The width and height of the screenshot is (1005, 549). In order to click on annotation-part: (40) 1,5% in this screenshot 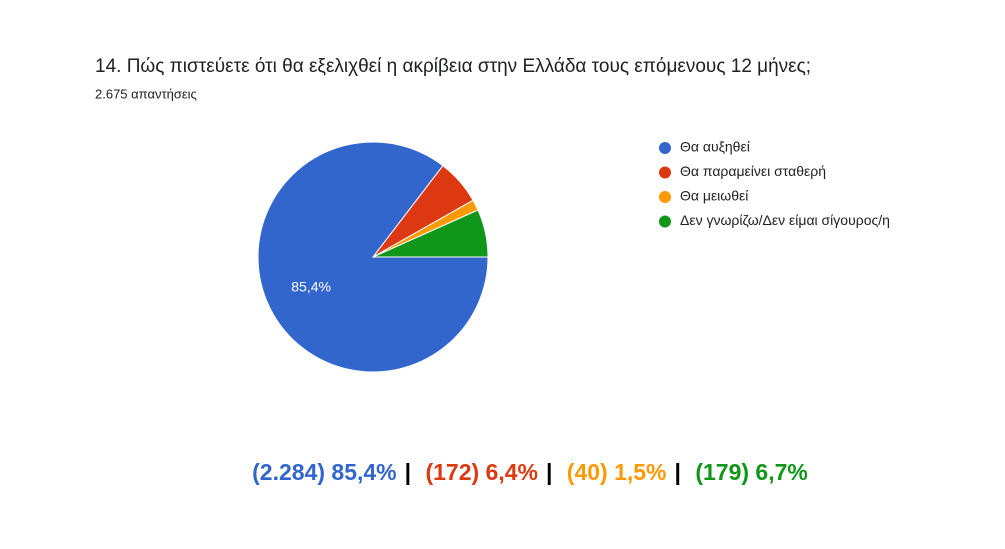, I will do `click(617, 472)`.